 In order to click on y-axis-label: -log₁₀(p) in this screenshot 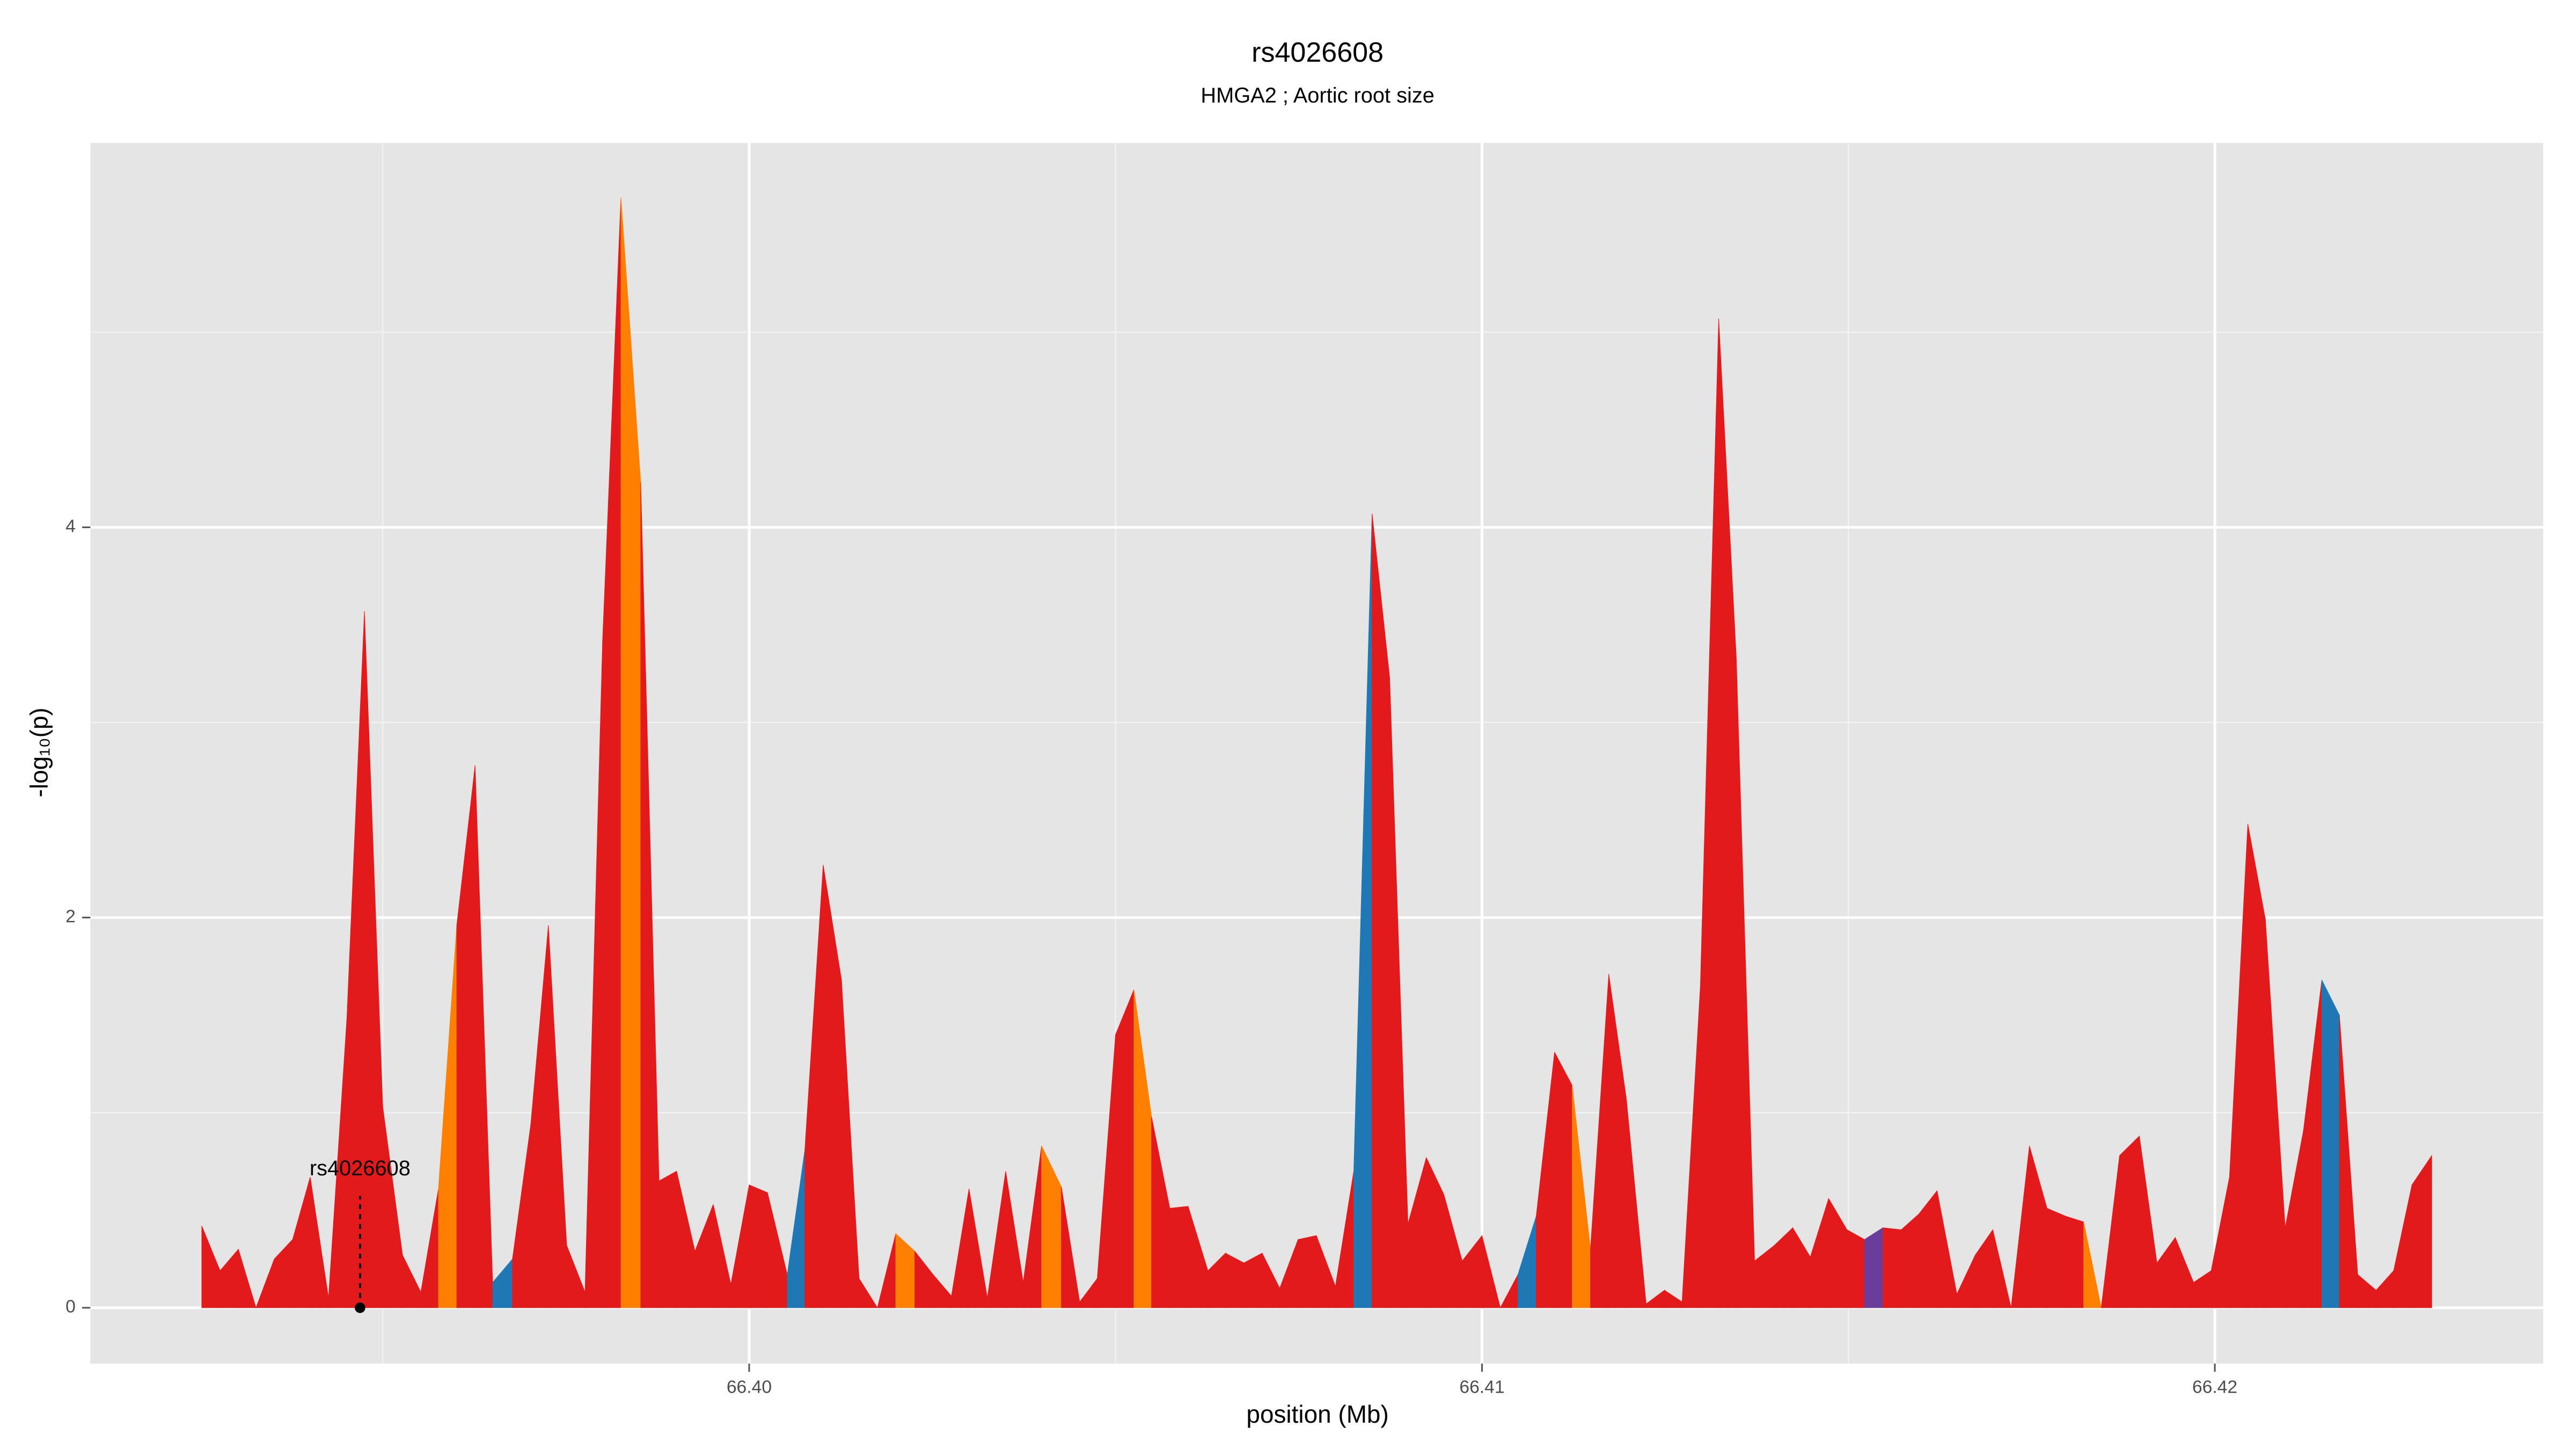, I will do `click(39, 752)`.